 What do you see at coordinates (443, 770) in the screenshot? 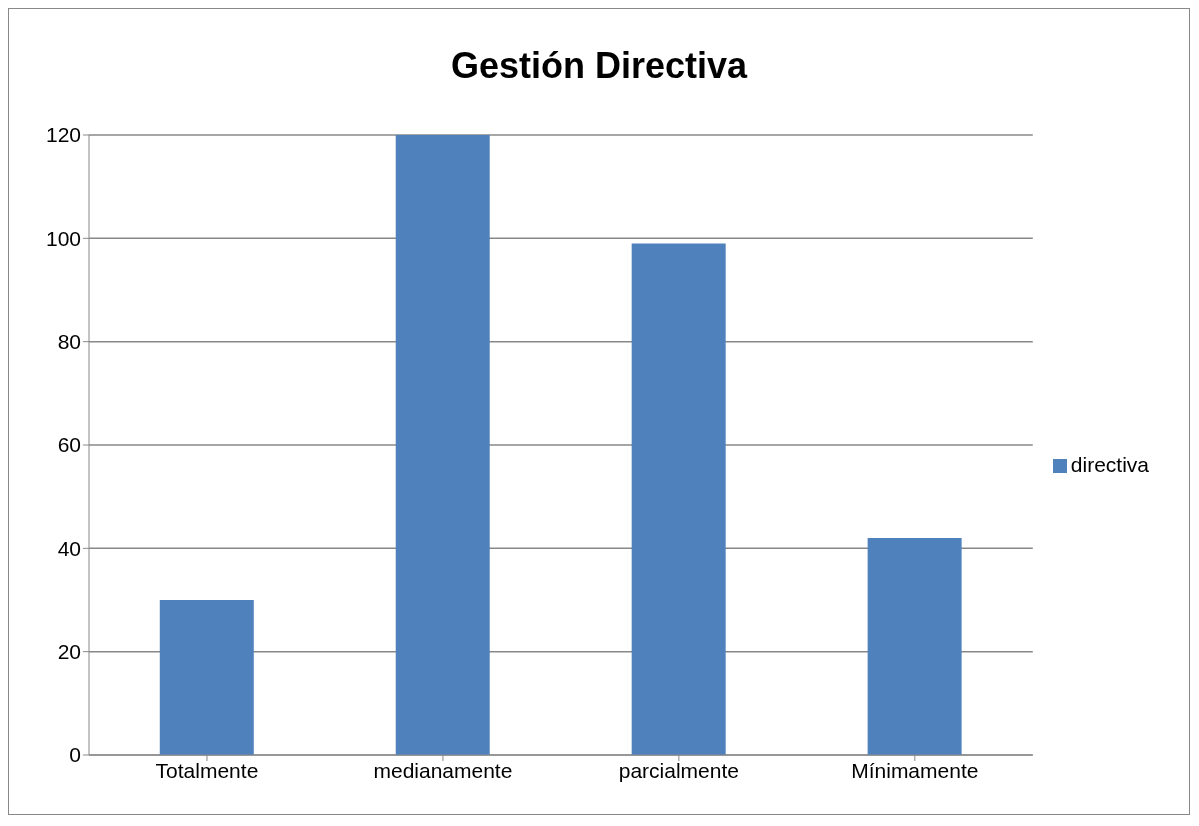
I see `x-tick-label: medianamente` at bounding box center [443, 770].